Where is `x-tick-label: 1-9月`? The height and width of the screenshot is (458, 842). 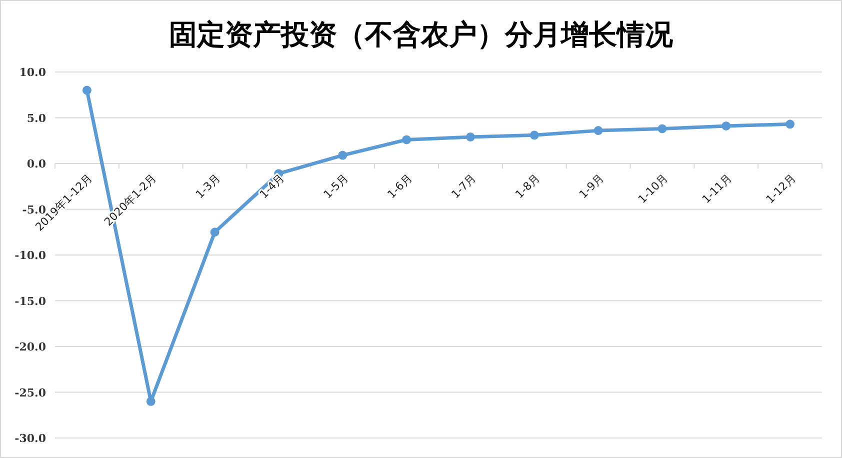 x-tick-label: 1-9月 is located at coordinates (591, 186).